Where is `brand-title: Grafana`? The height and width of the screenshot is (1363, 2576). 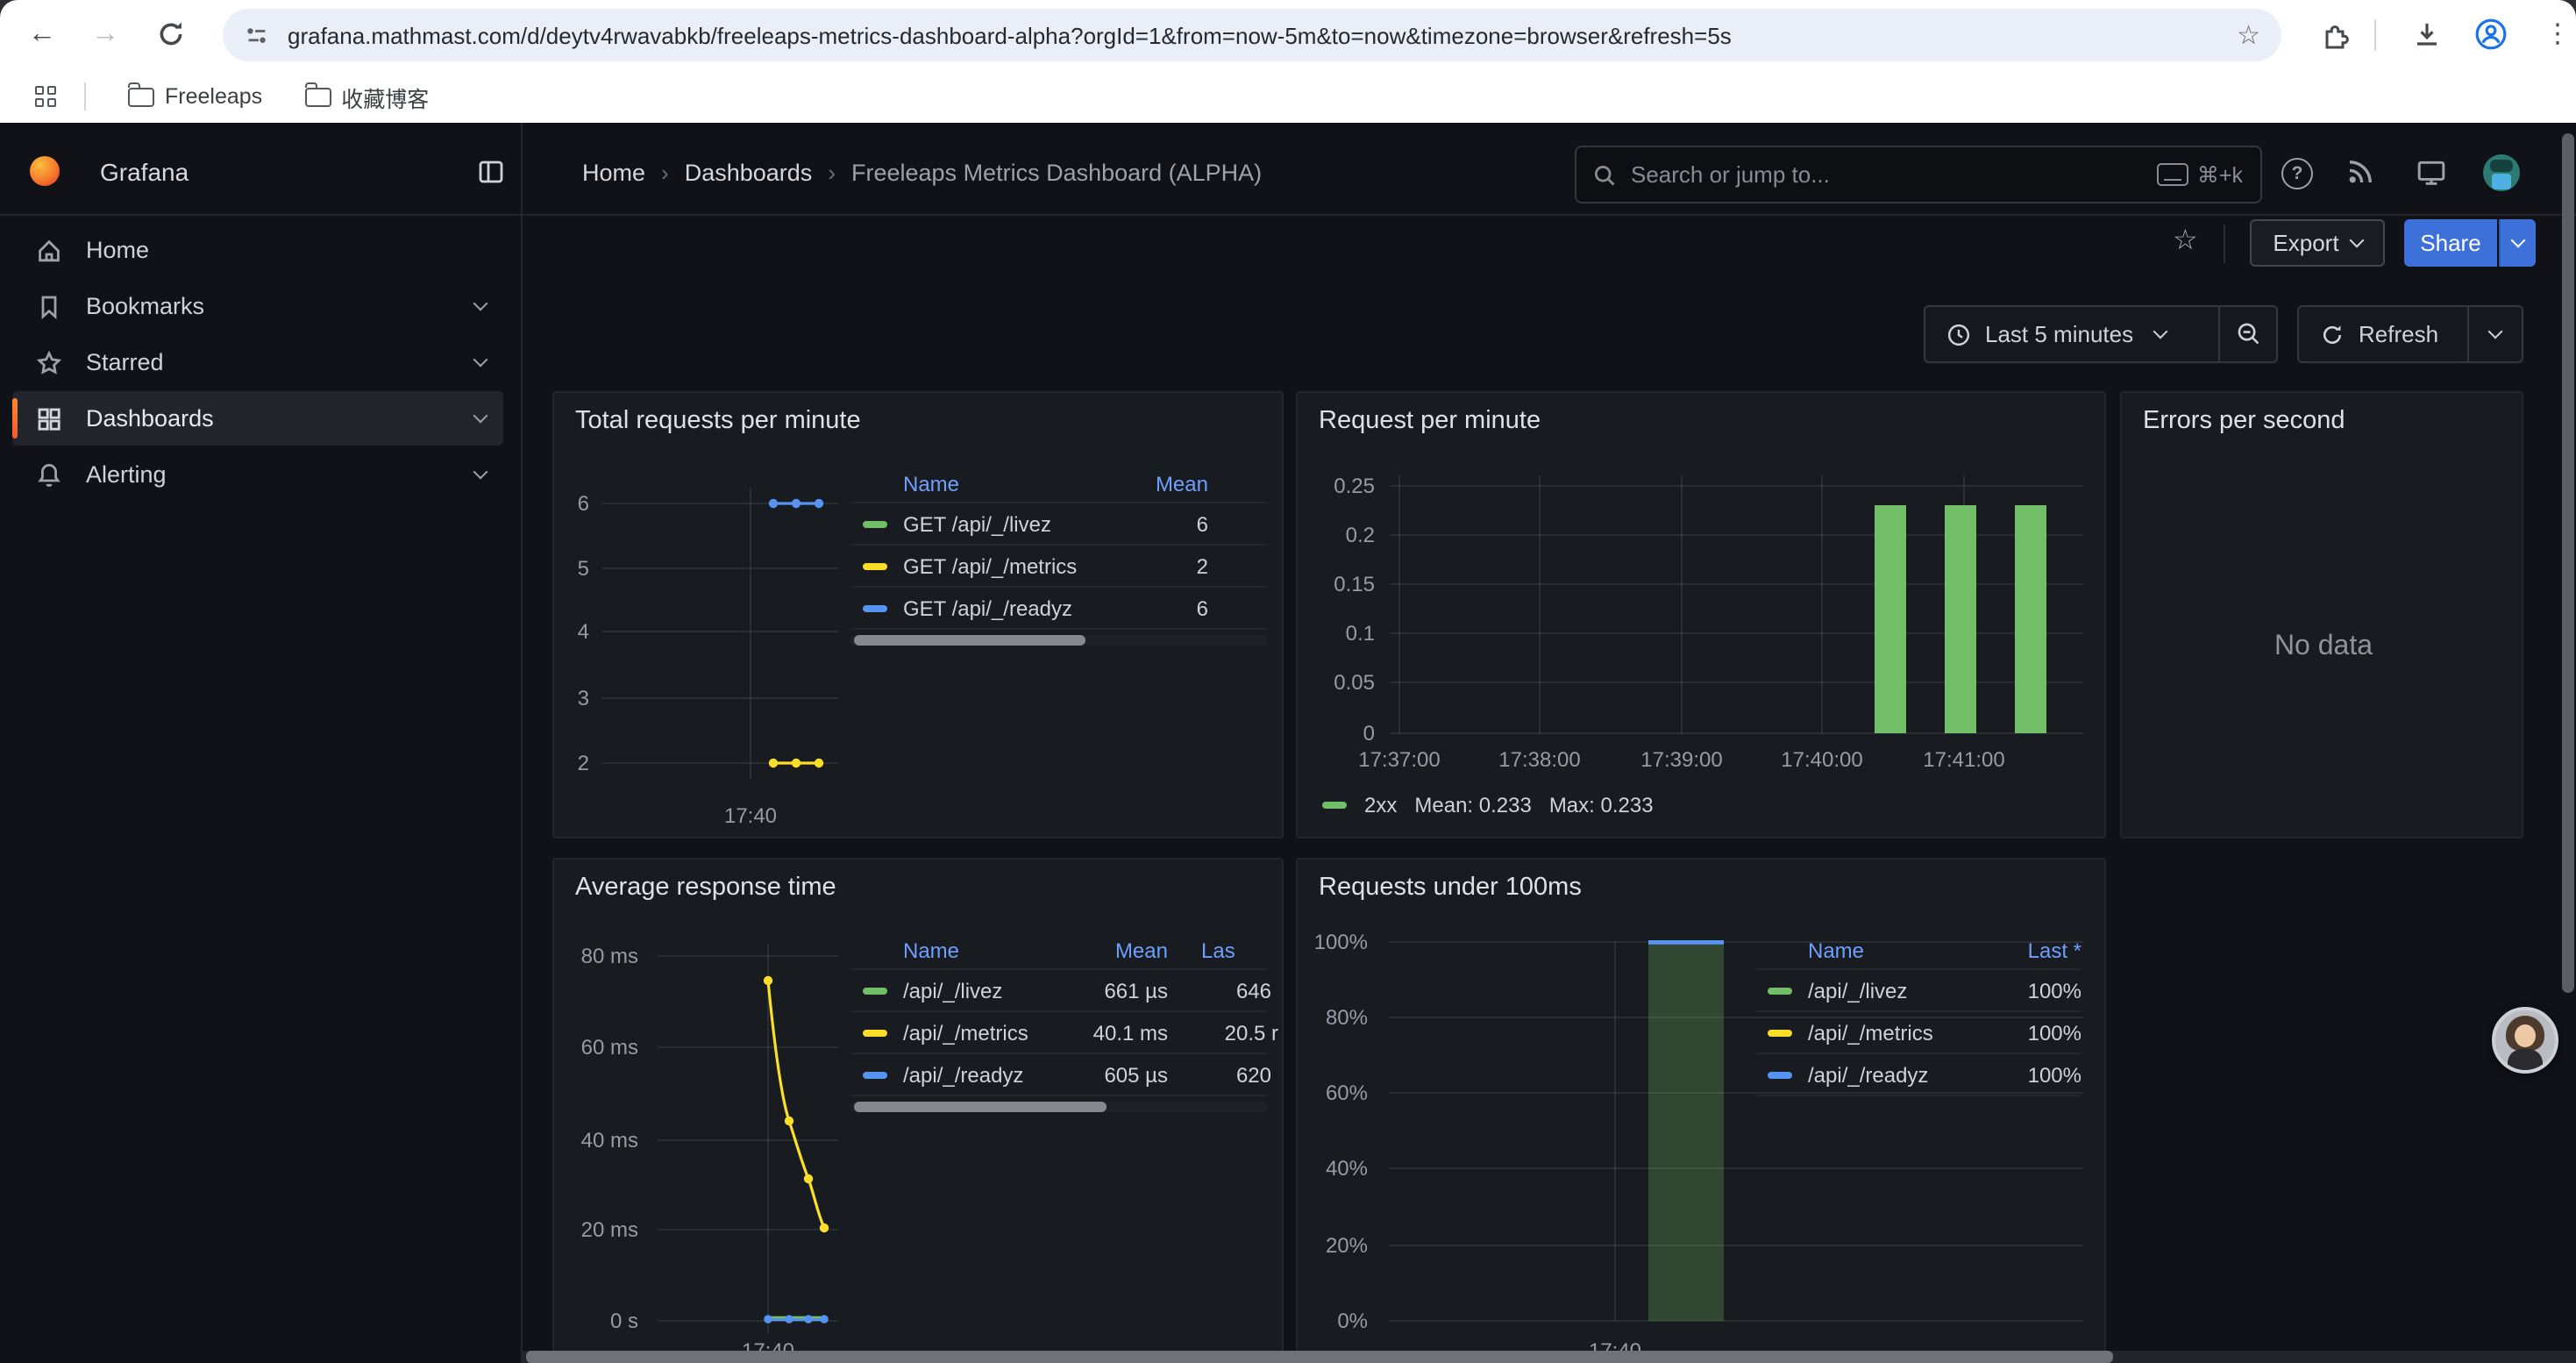
brand-title: Grafana is located at coordinates (144, 172).